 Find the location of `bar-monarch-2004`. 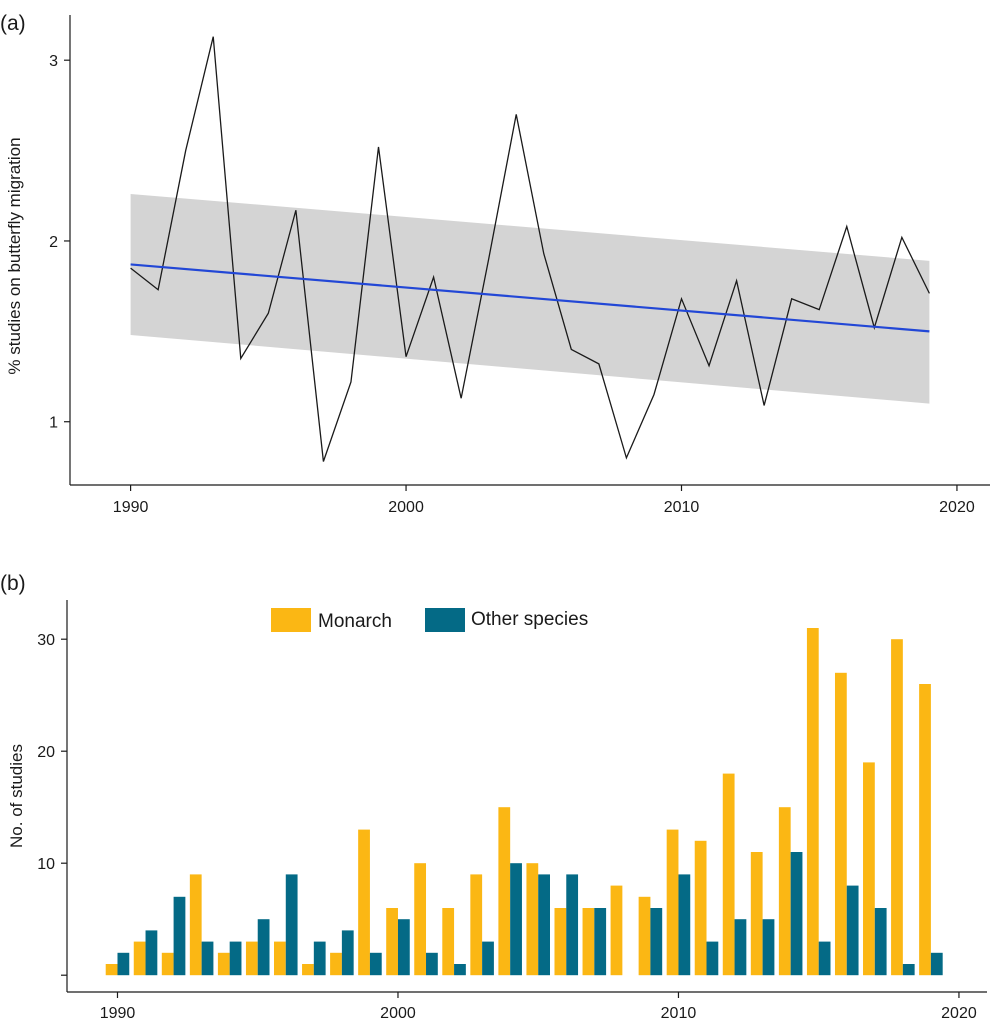

bar-monarch-2004 is located at coordinates (504, 891).